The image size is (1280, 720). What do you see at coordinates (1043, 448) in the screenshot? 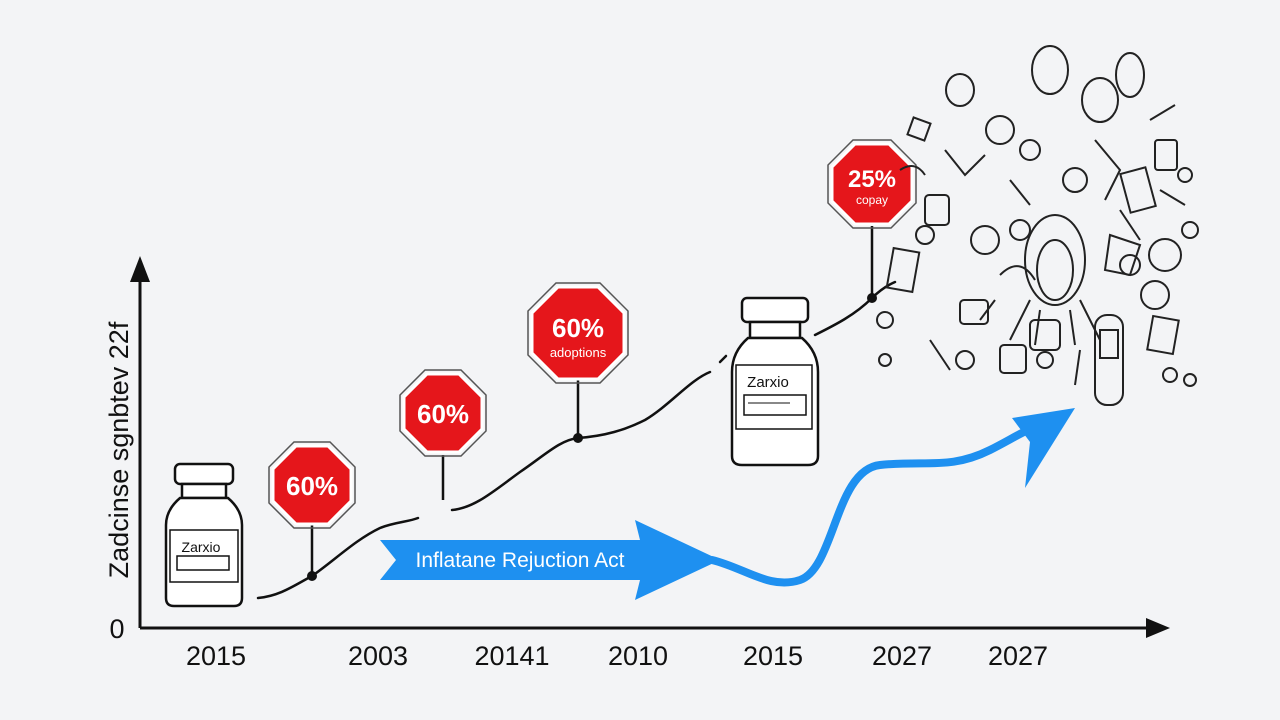
I see `arrowhead-icon` at bounding box center [1043, 448].